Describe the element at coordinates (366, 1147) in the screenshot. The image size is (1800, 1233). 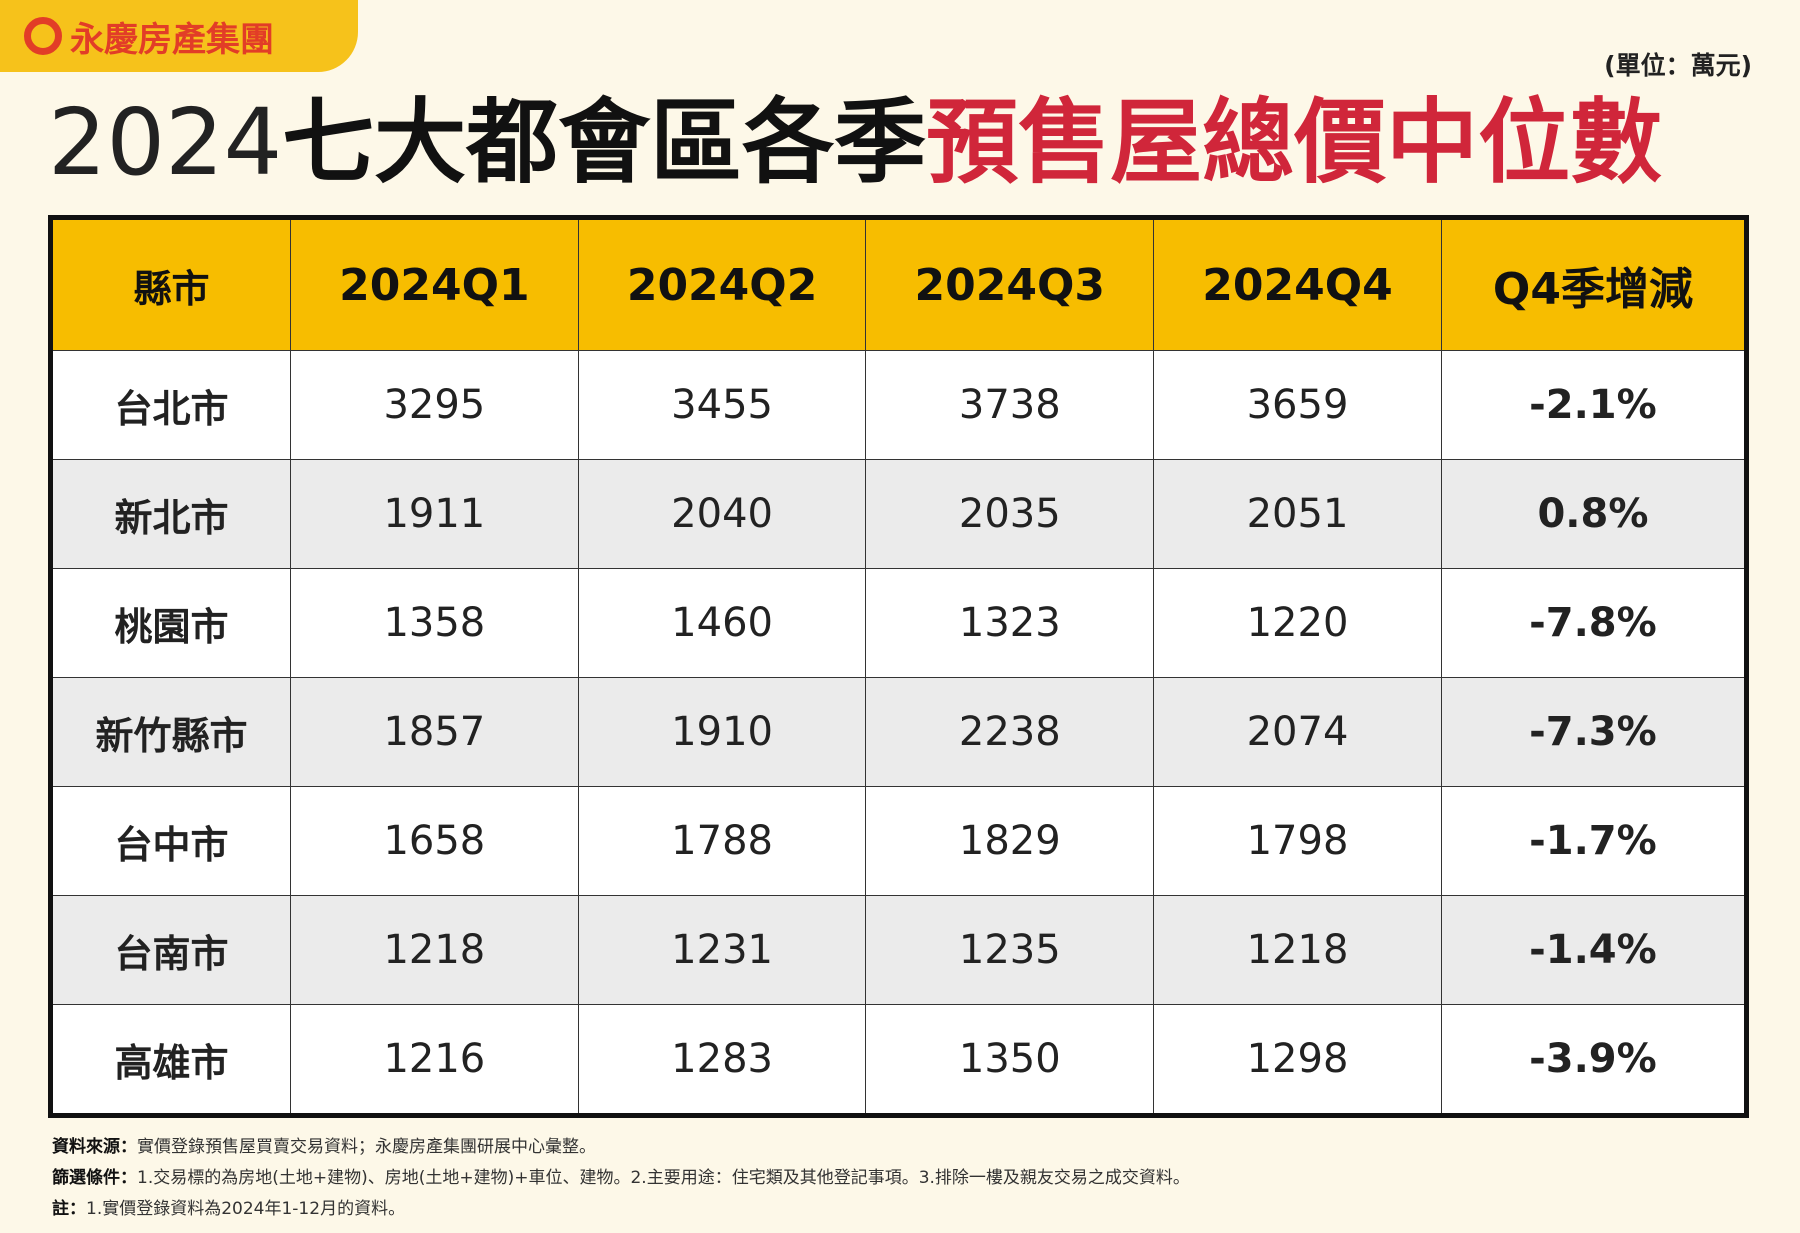
I see `footnote-text: 實價登錄預售屋買賣交易資料；永慶房產集團研展中心彙整。` at that location.